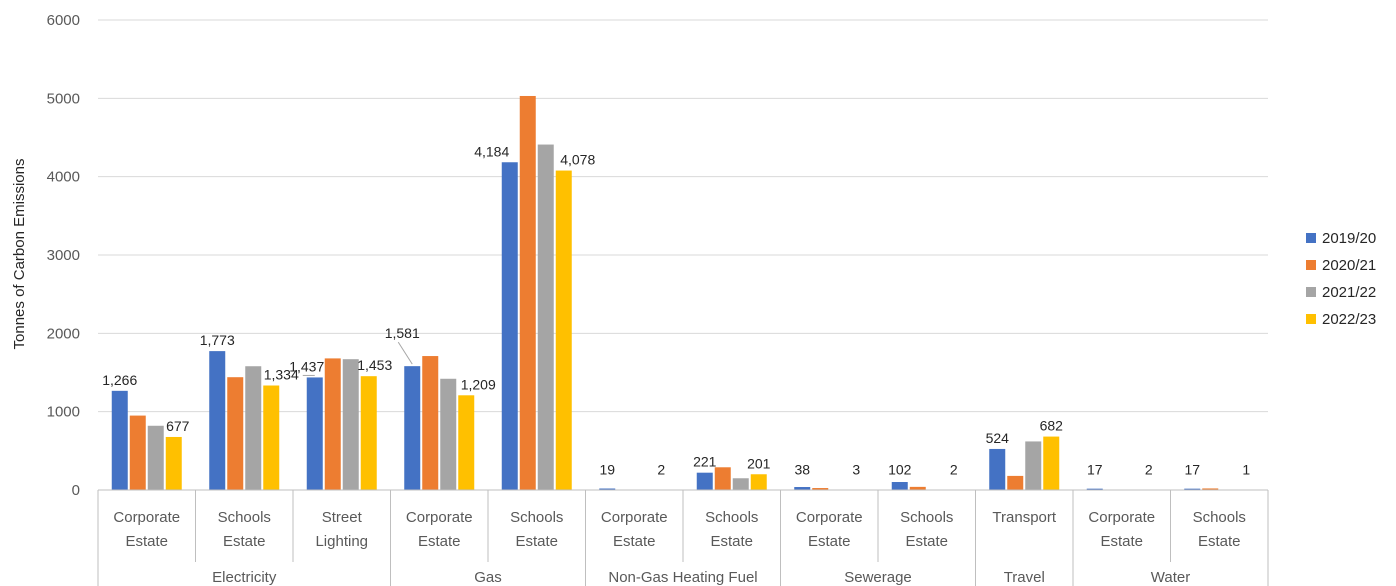 The width and height of the screenshot is (1396, 586). Describe the element at coordinates (63, 333) in the screenshot. I see `y-tick-label: 2000` at that location.